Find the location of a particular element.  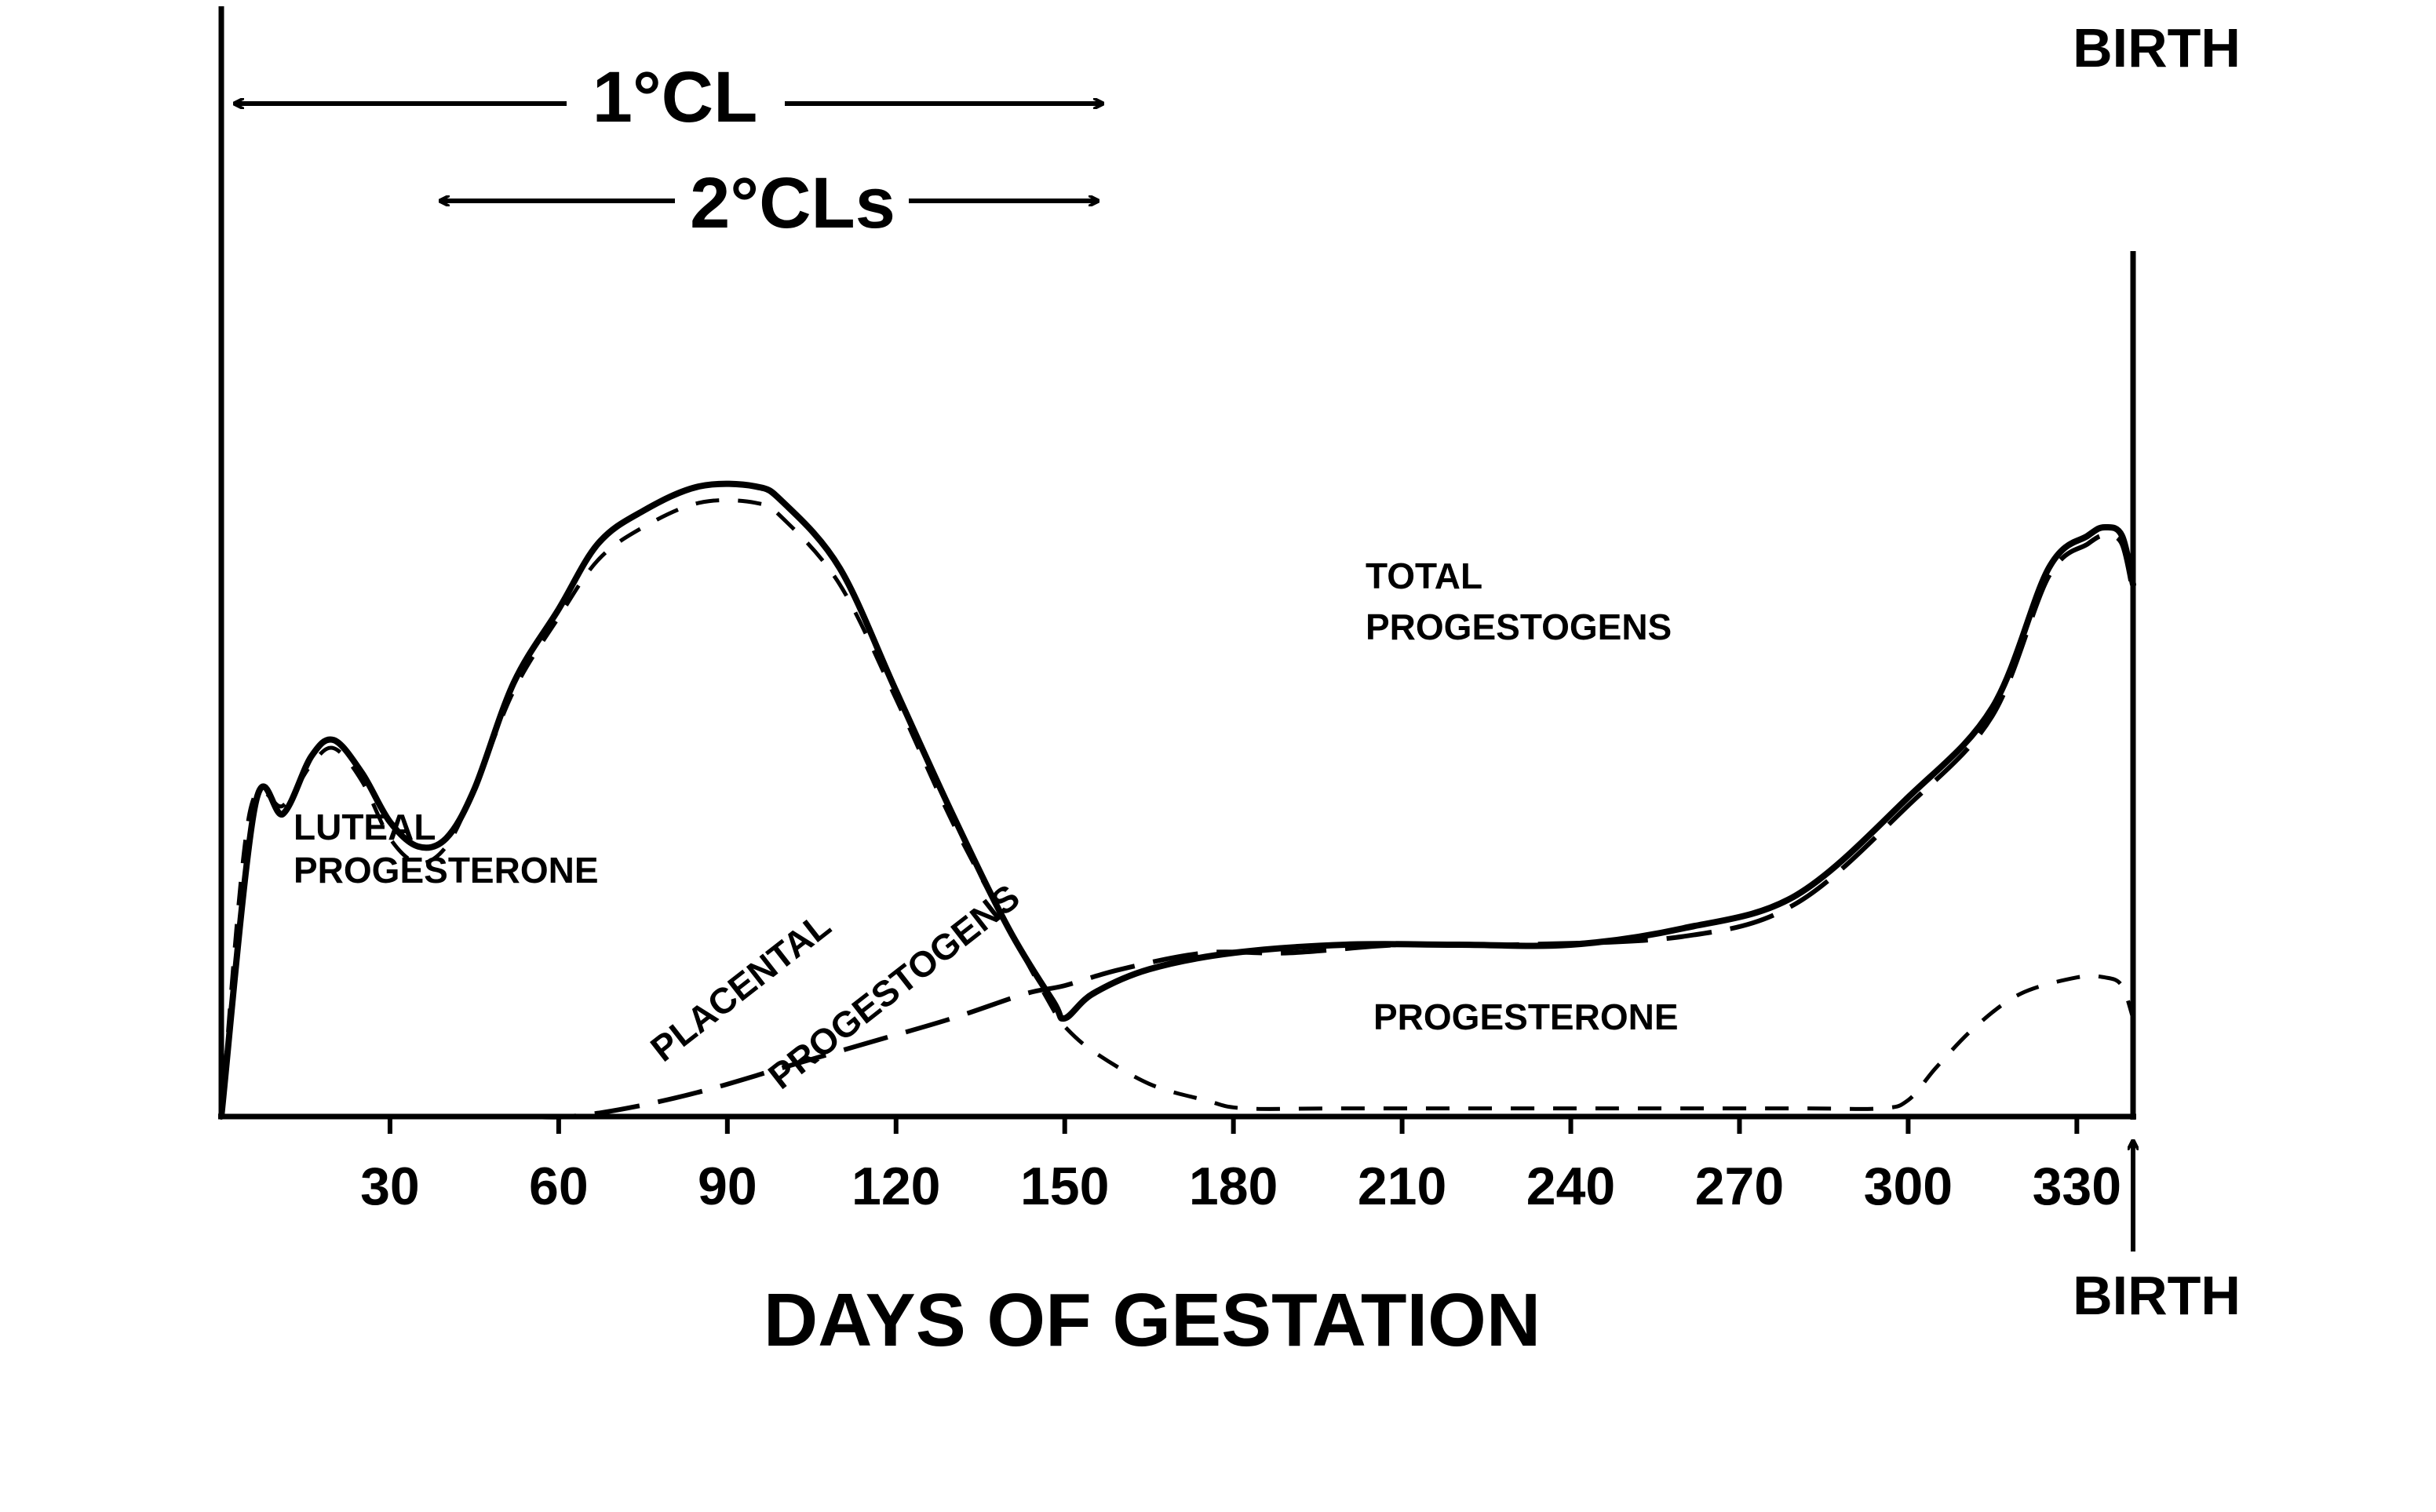

secondary-cls-label: 2°CLs is located at coordinates (792, 203).